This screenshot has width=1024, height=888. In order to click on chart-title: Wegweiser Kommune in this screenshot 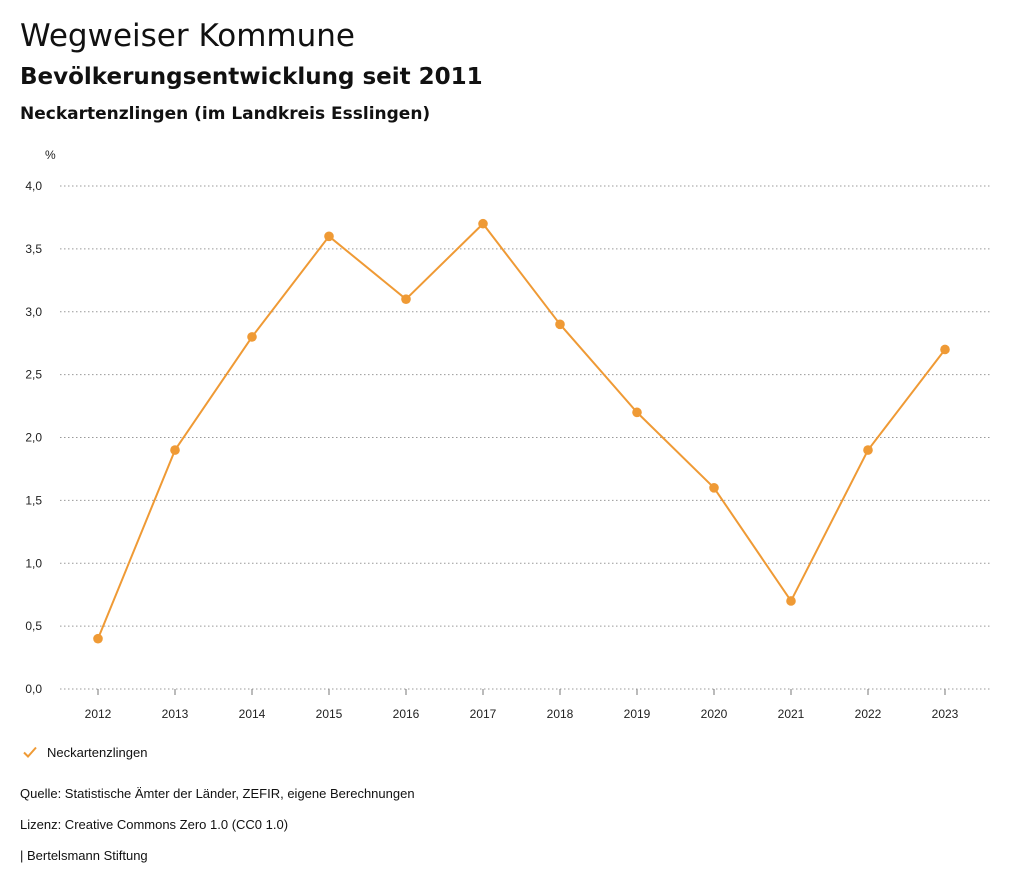, I will do `click(187, 36)`.